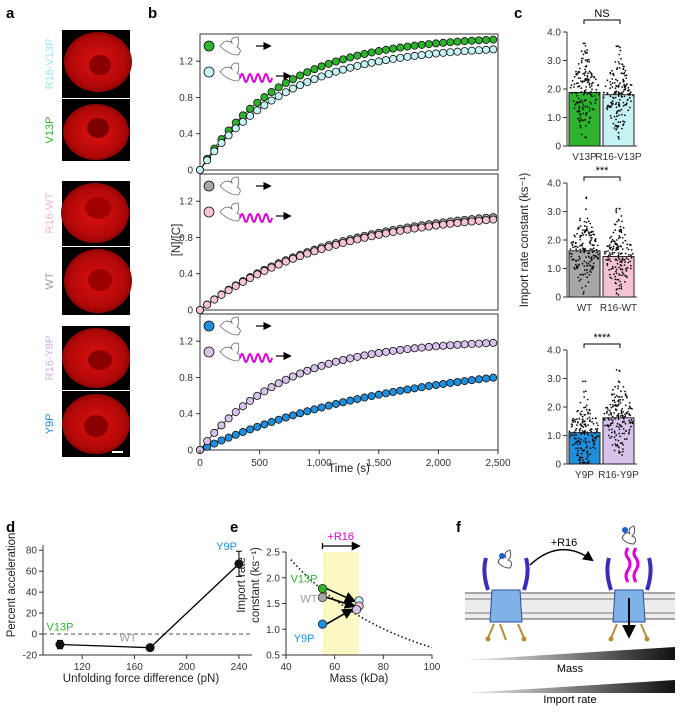 The width and height of the screenshot is (685, 712). What do you see at coordinates (239, 564) in the screenshot?
I see `panel-d-point-Y9P` at bounding box center [239, 564].